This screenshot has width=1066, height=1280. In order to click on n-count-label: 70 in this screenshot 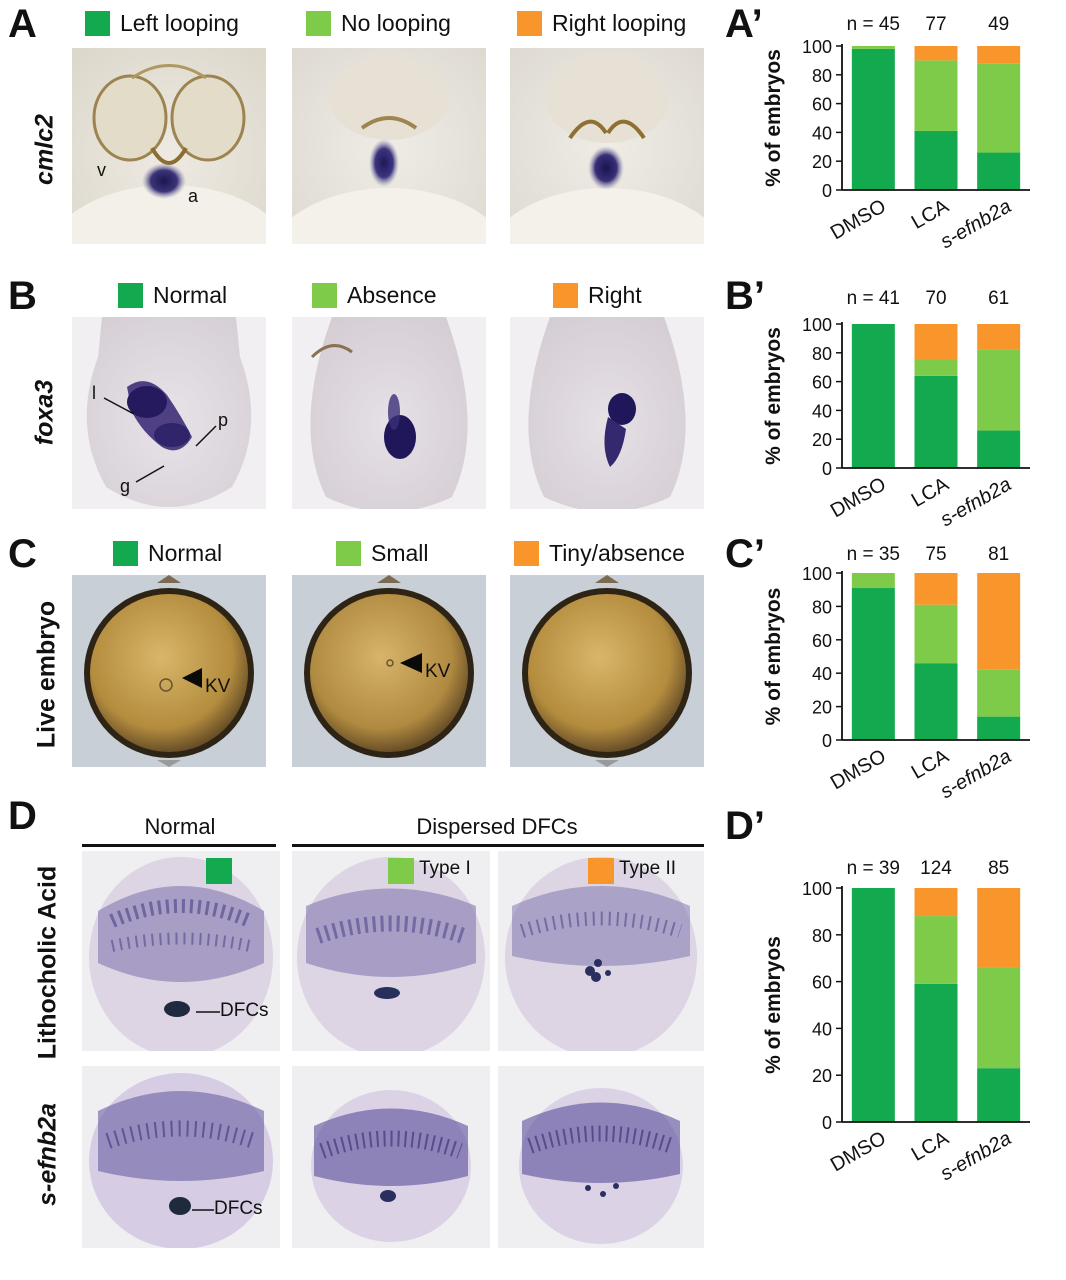, I will do `click(935, 298)`.